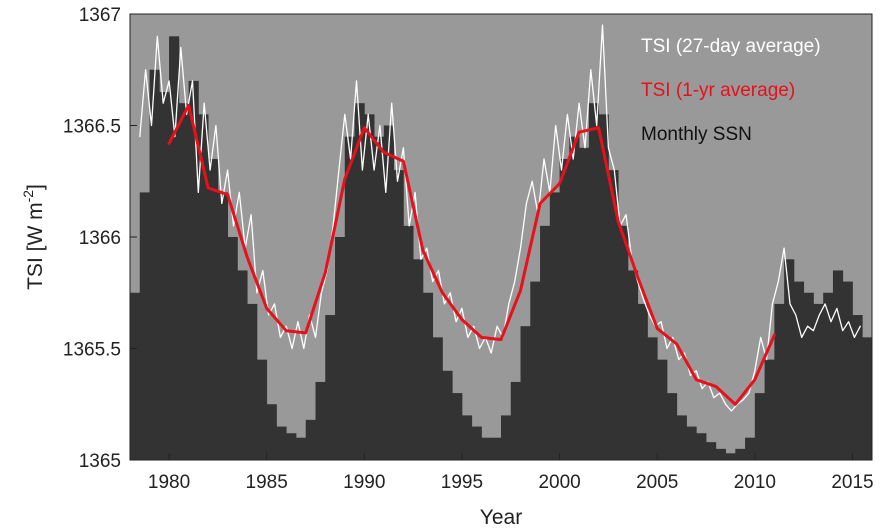 Image resolution: width=883 pixels, height=531 pixels. Describe the element at coordinates (100, 238) in the screenshot. I see `y-tick-label: 1366` at that location.